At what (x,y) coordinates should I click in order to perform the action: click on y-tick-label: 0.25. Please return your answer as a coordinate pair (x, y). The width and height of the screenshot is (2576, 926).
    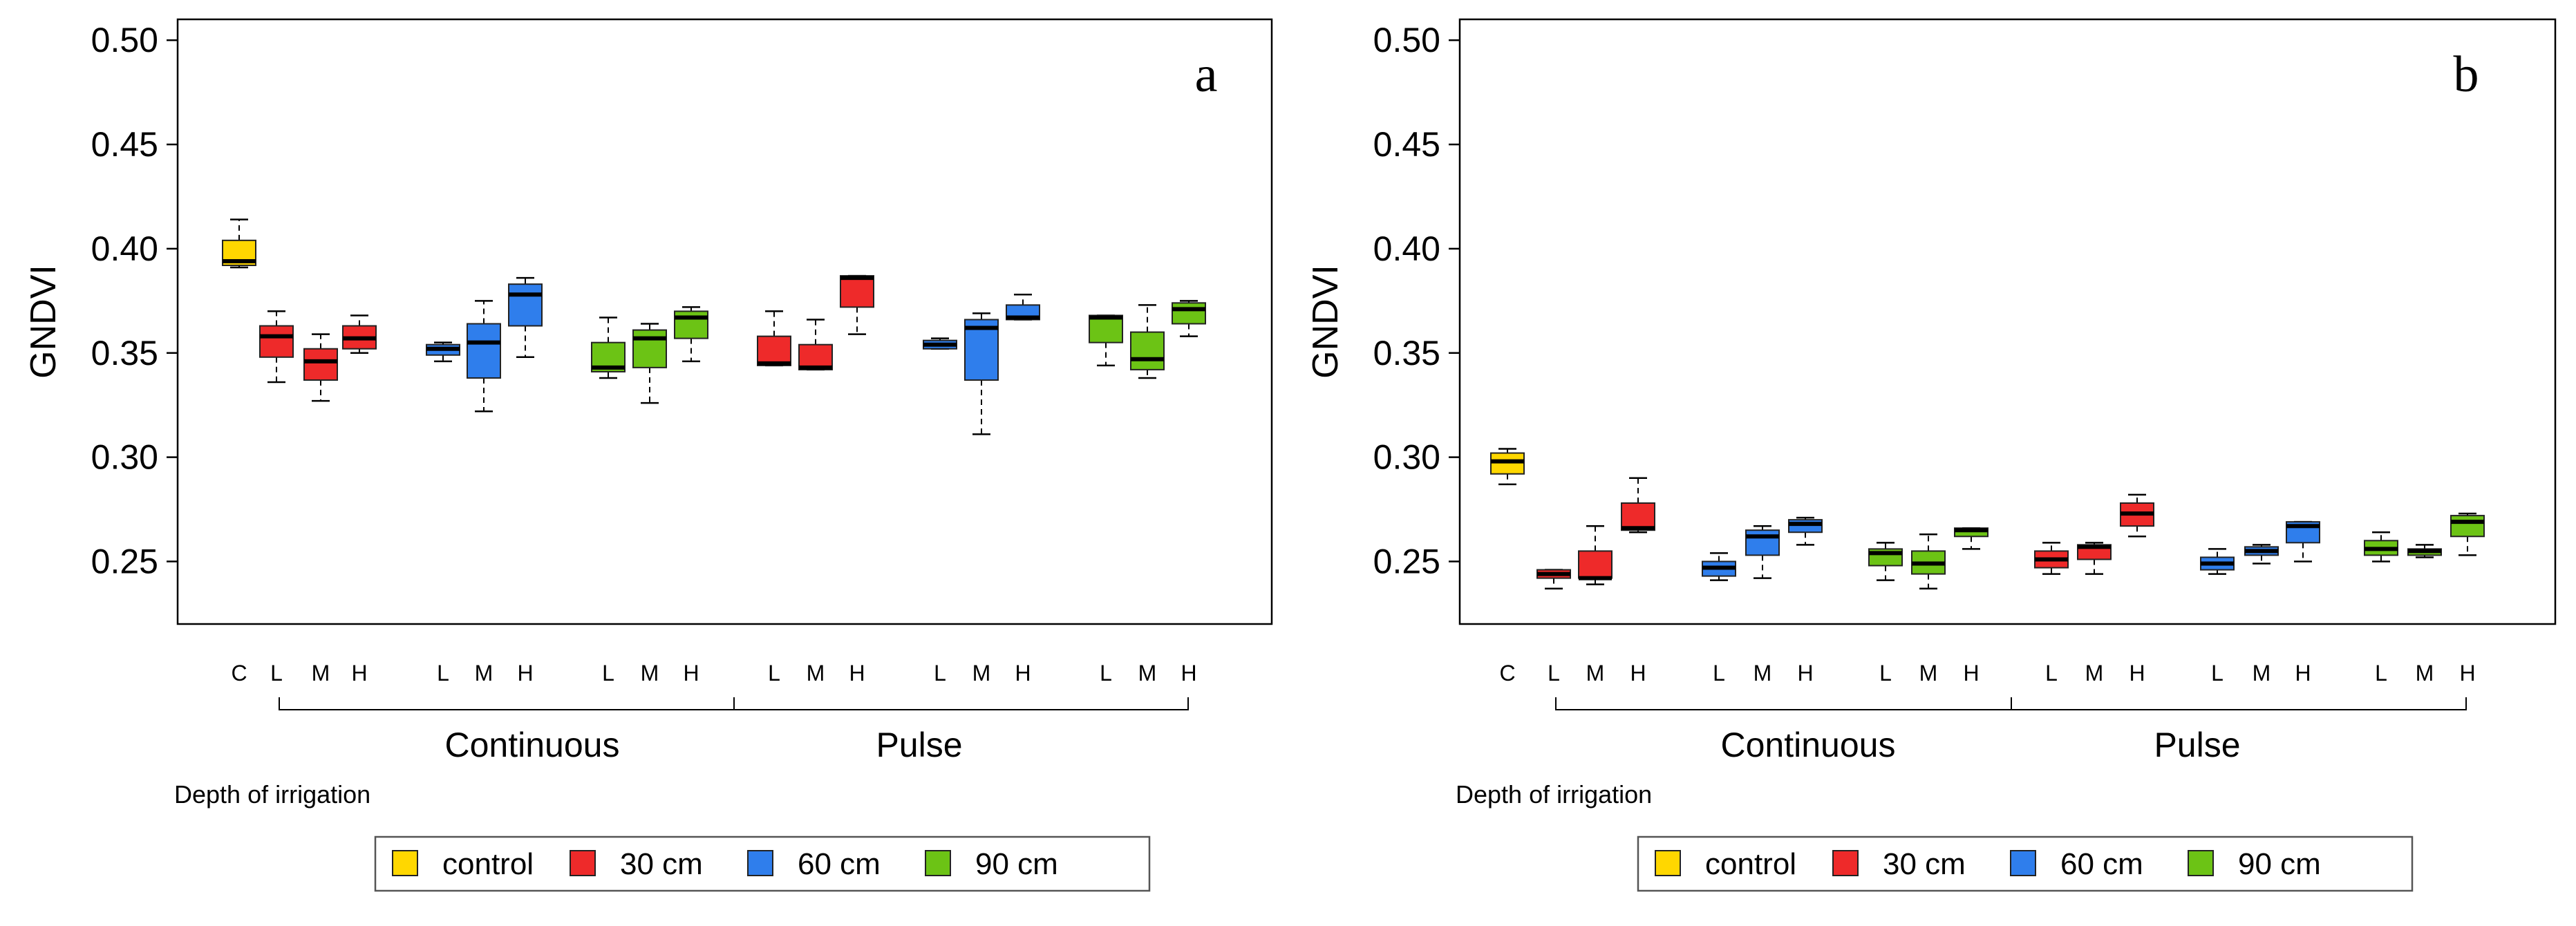
    Looking at the image, I should click on (124, 561).